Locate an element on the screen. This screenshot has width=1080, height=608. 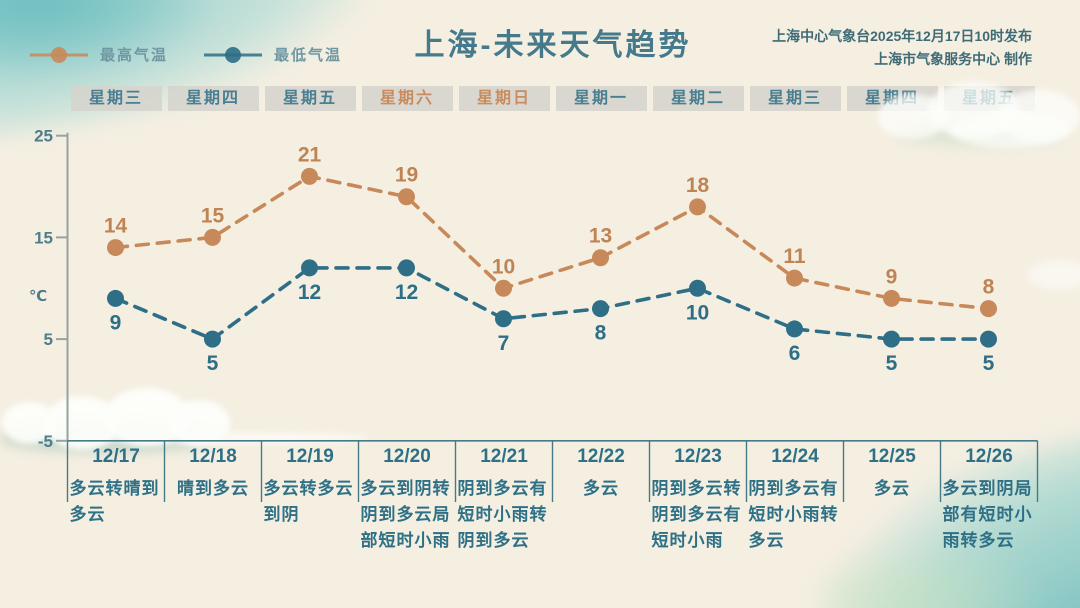
source-line-2: 上海市气象服务中心 制作 is located at coordinates (953, 59).